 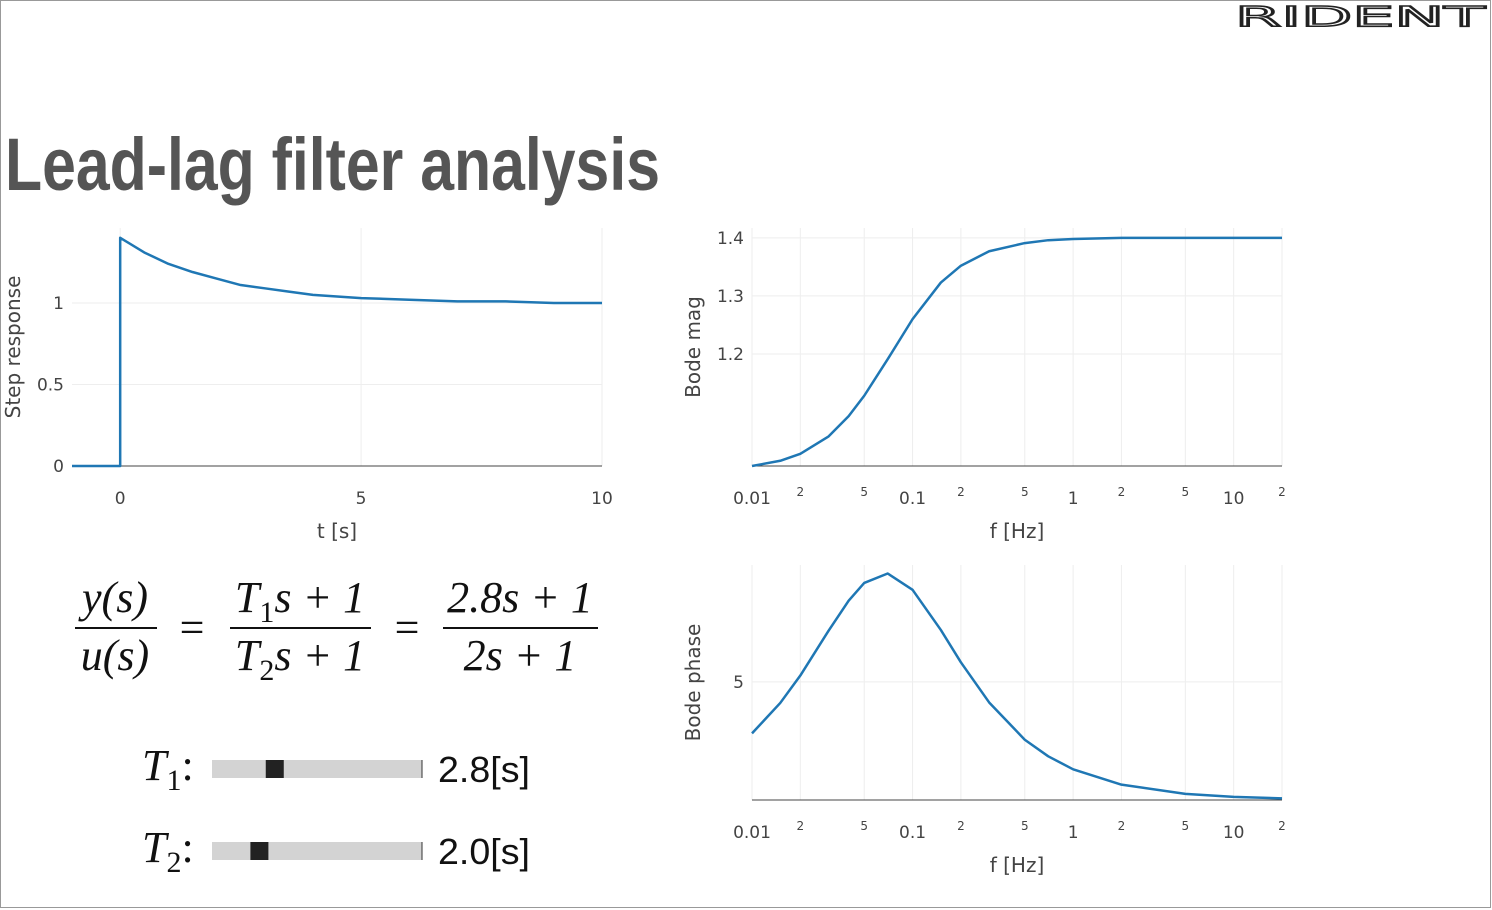 What do you see at coordinates (113, 597) in the screenshot?
I see `math-text: y(s)` at bounding box center [113, 597].